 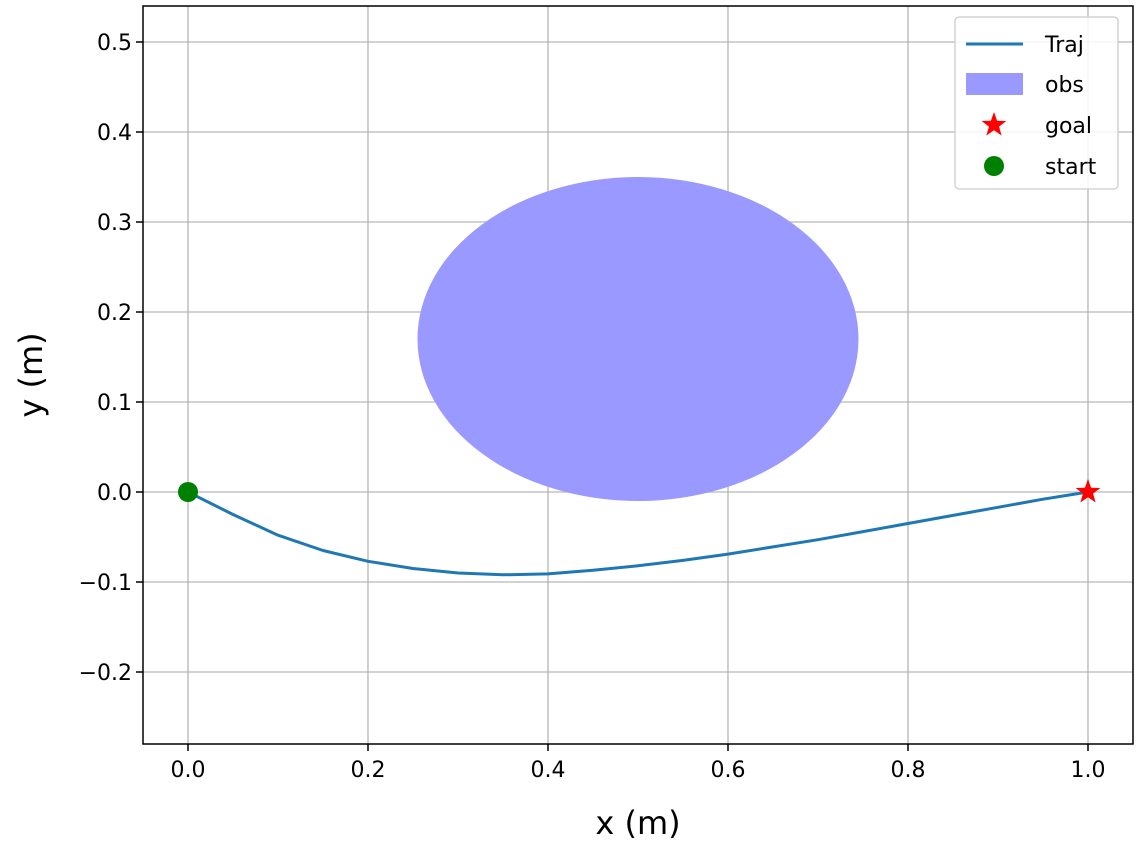 I want to click on legend-box, so click(x=1036, y=103).